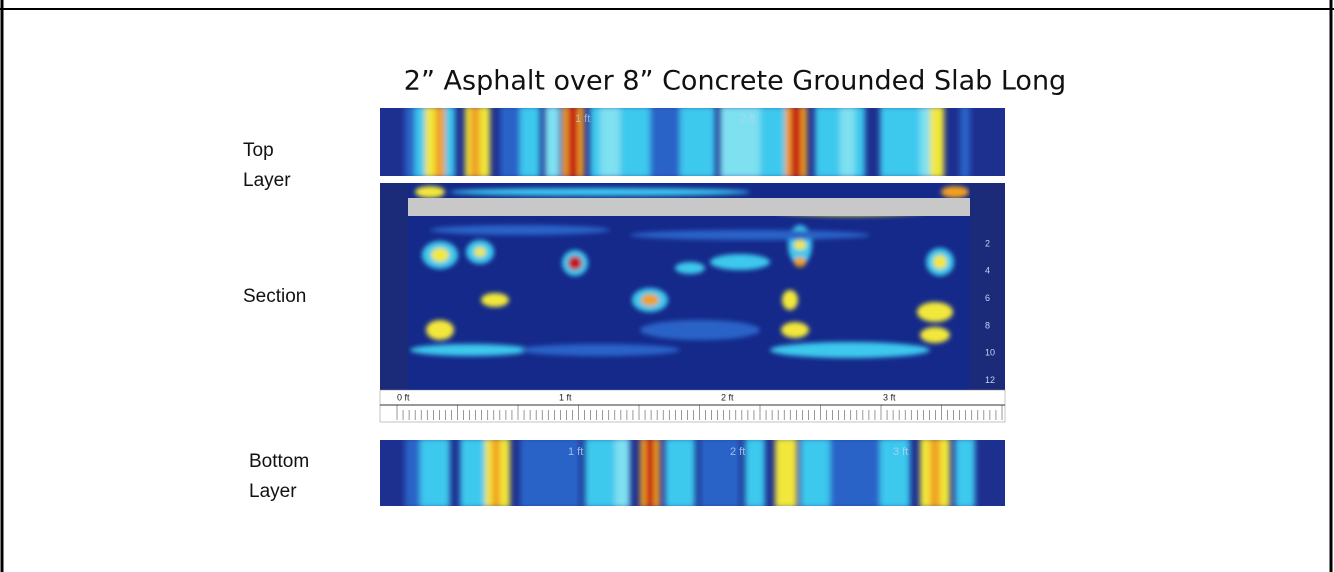 The height and width of the screenshot is (572, 1334). Describe the element at coordinates (565, 397) in the screenshot. I see `ruler-label: 1 ft` at that location.